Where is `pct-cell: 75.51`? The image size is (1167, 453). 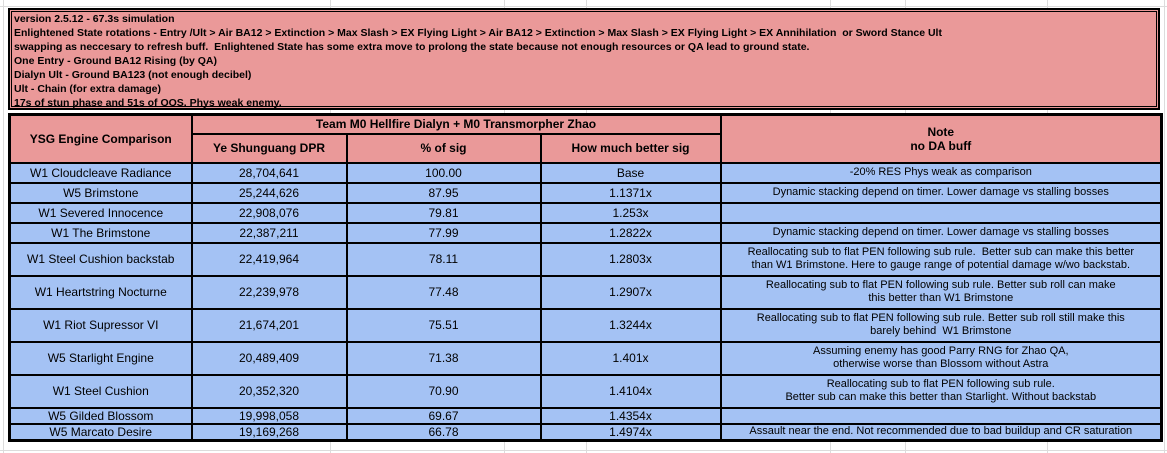 pct-cell: 75.51 is located at coordinates (443, 325).